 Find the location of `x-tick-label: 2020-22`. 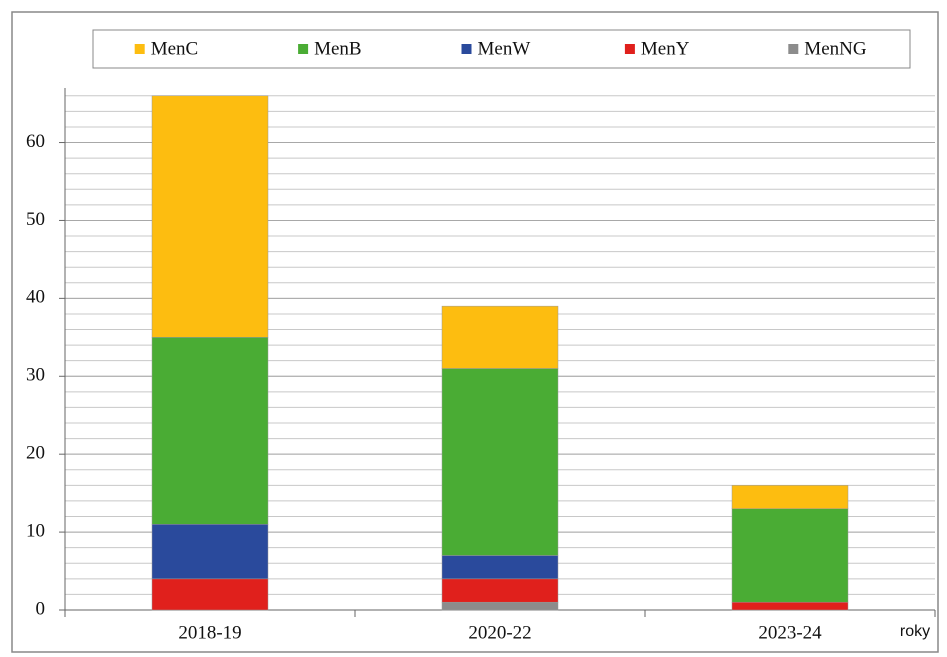

x-tick-label: 2020-22 is located at coordinates (499, 632).